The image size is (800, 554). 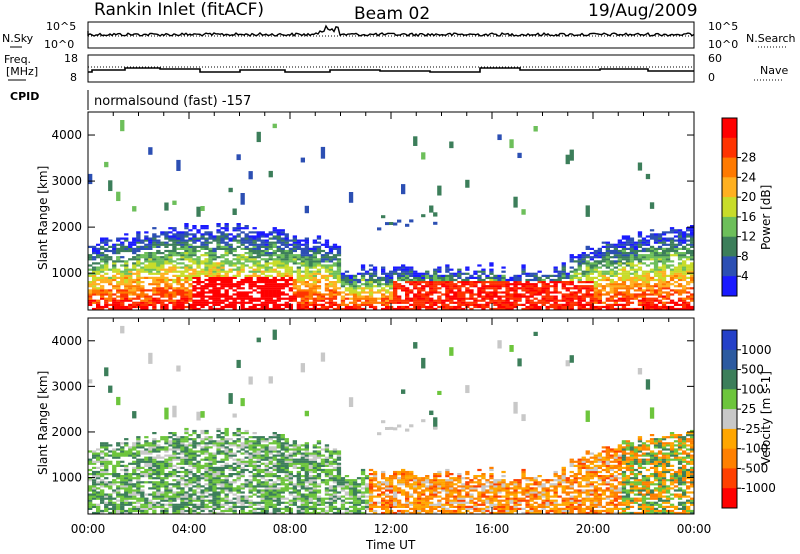 I want to click on nsearch-tick-bottom: 10^0, so click(x=723, y=44).